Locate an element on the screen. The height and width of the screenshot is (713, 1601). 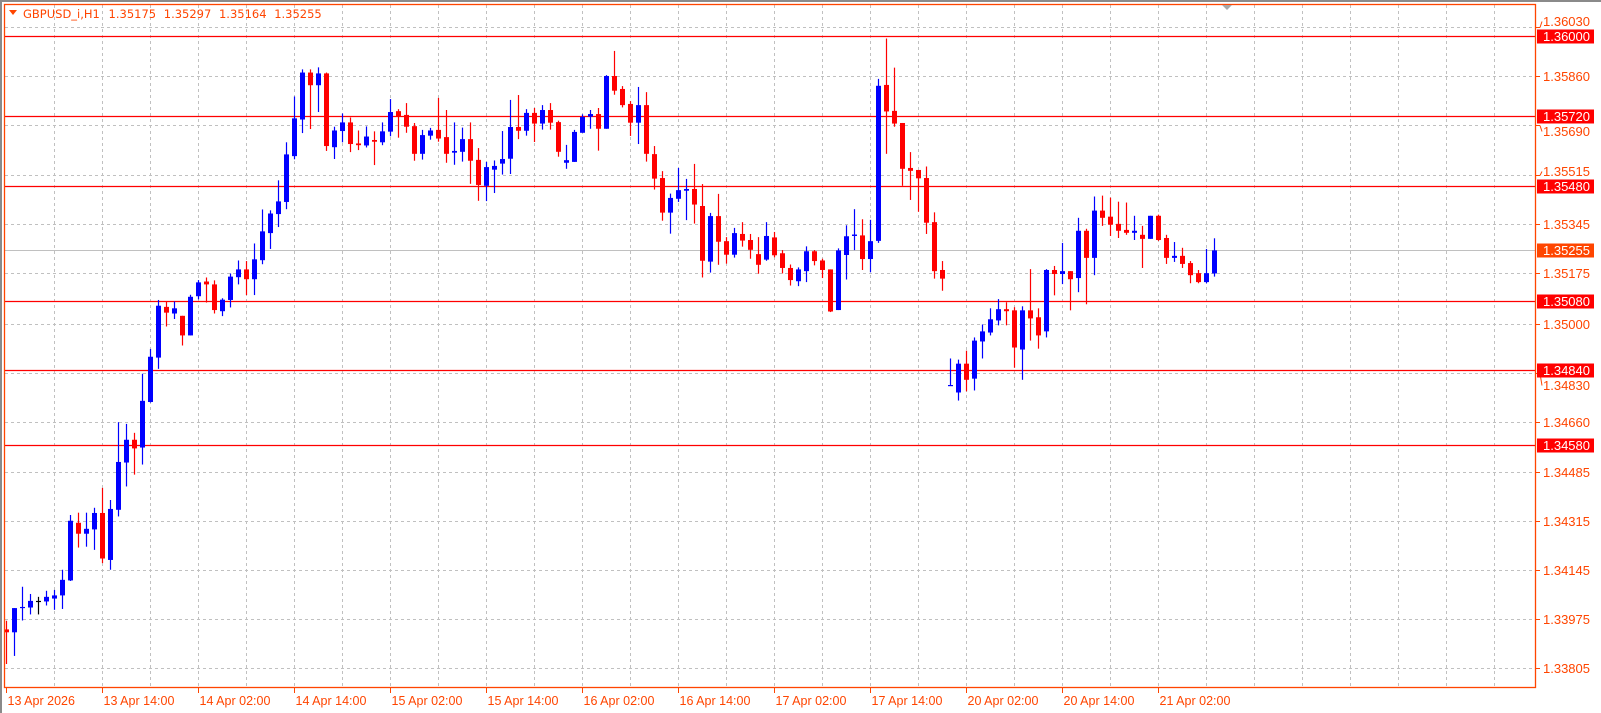
price-tick-label: 1.35175 is located at coordinates (1566, 273).